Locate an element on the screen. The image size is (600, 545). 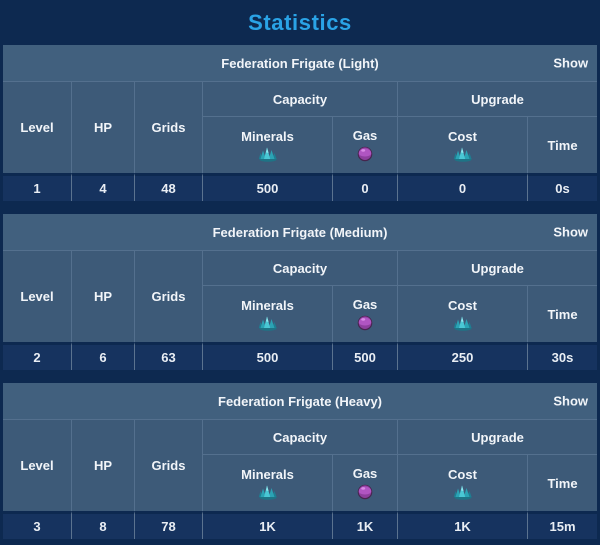
cell-cost: 0 is located at coordinates (463, 187).